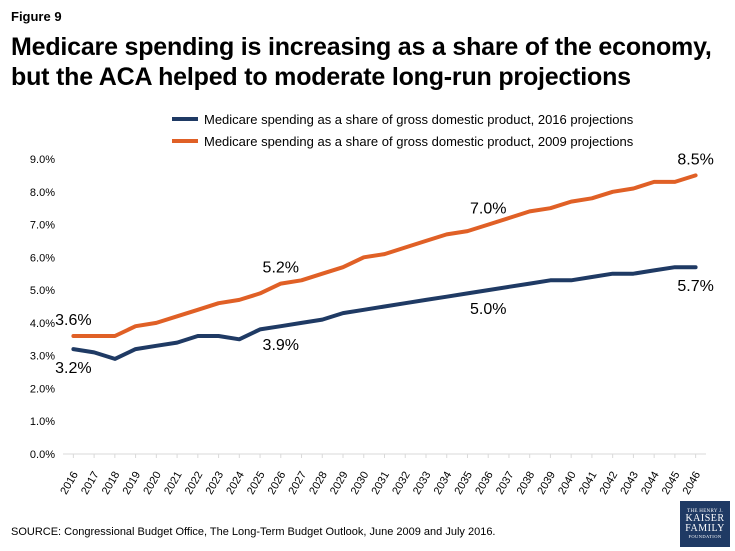 This screenshot has width=735, height=551. Describe the element at coordinates (588, 483) in the screenshot. I see `x-tick-label: 2041` at that location.